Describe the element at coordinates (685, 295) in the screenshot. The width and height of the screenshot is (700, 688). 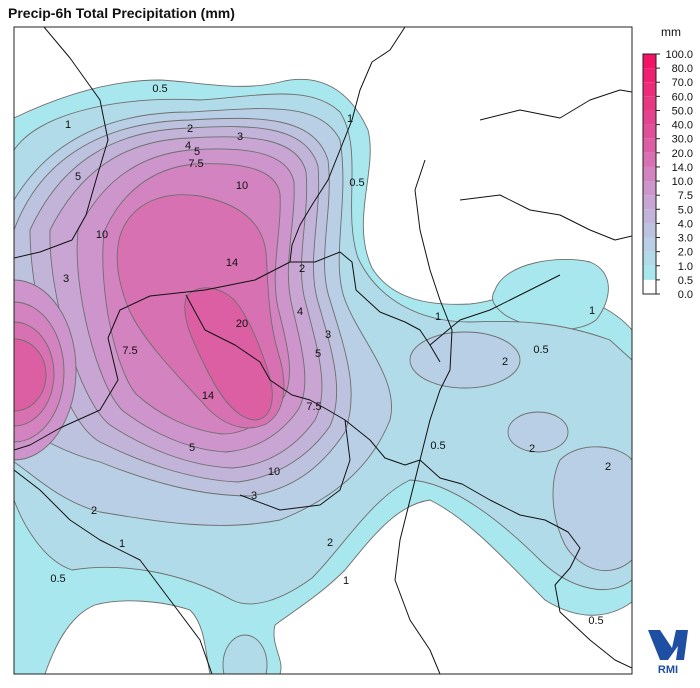
I see `colorbar-label: 0.0` at that location.